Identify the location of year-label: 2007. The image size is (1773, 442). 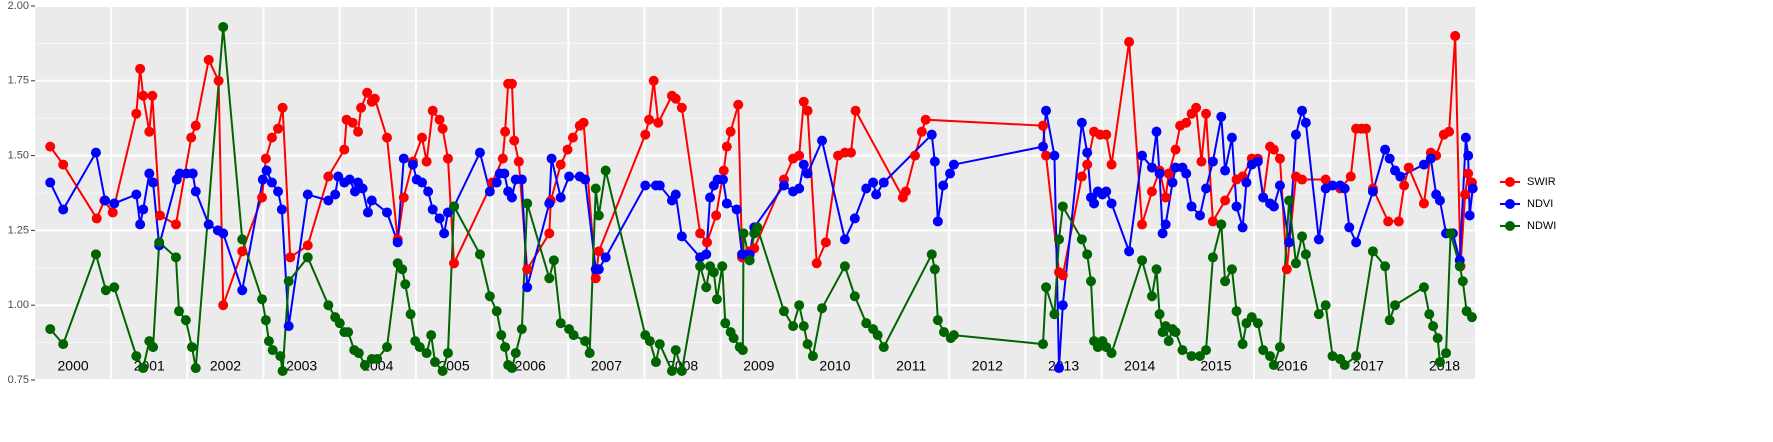
(606, 366).